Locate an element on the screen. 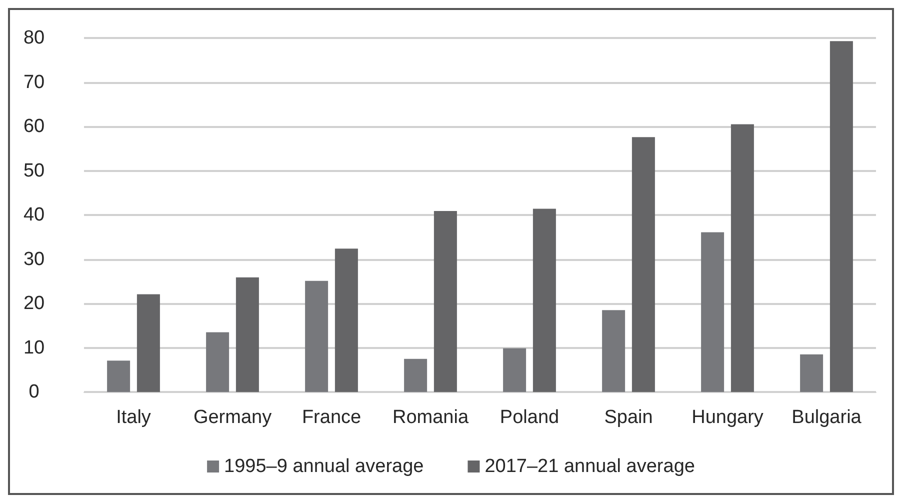  x-tick-label: Romania is located at coordinates (430, 417).